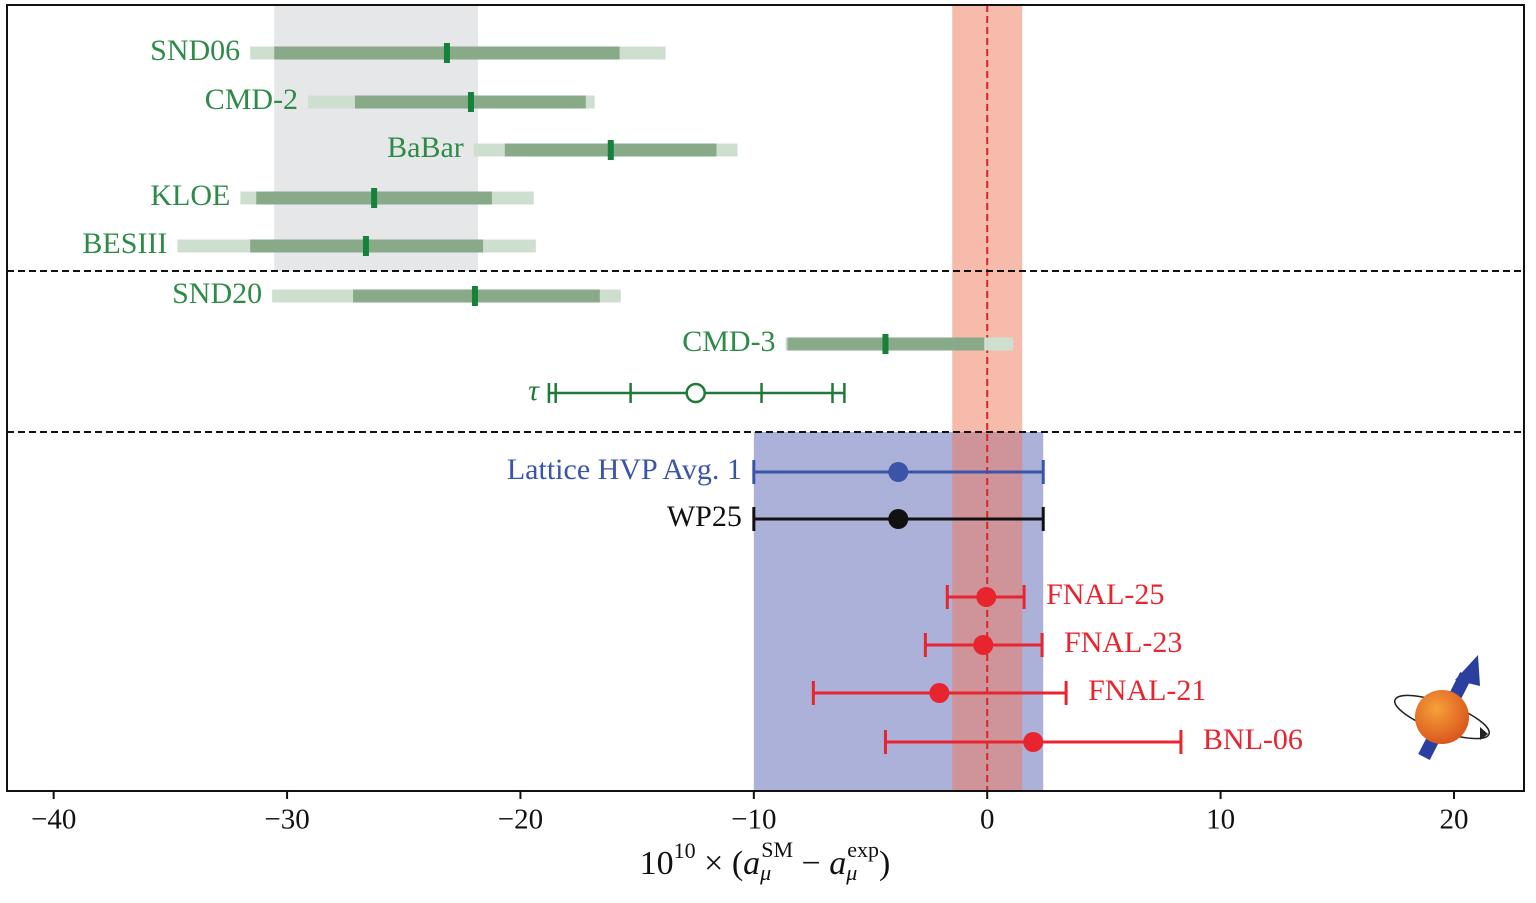 The width and height of the screenshot is (1536, 903). I want to click on band, so click(987, 398).